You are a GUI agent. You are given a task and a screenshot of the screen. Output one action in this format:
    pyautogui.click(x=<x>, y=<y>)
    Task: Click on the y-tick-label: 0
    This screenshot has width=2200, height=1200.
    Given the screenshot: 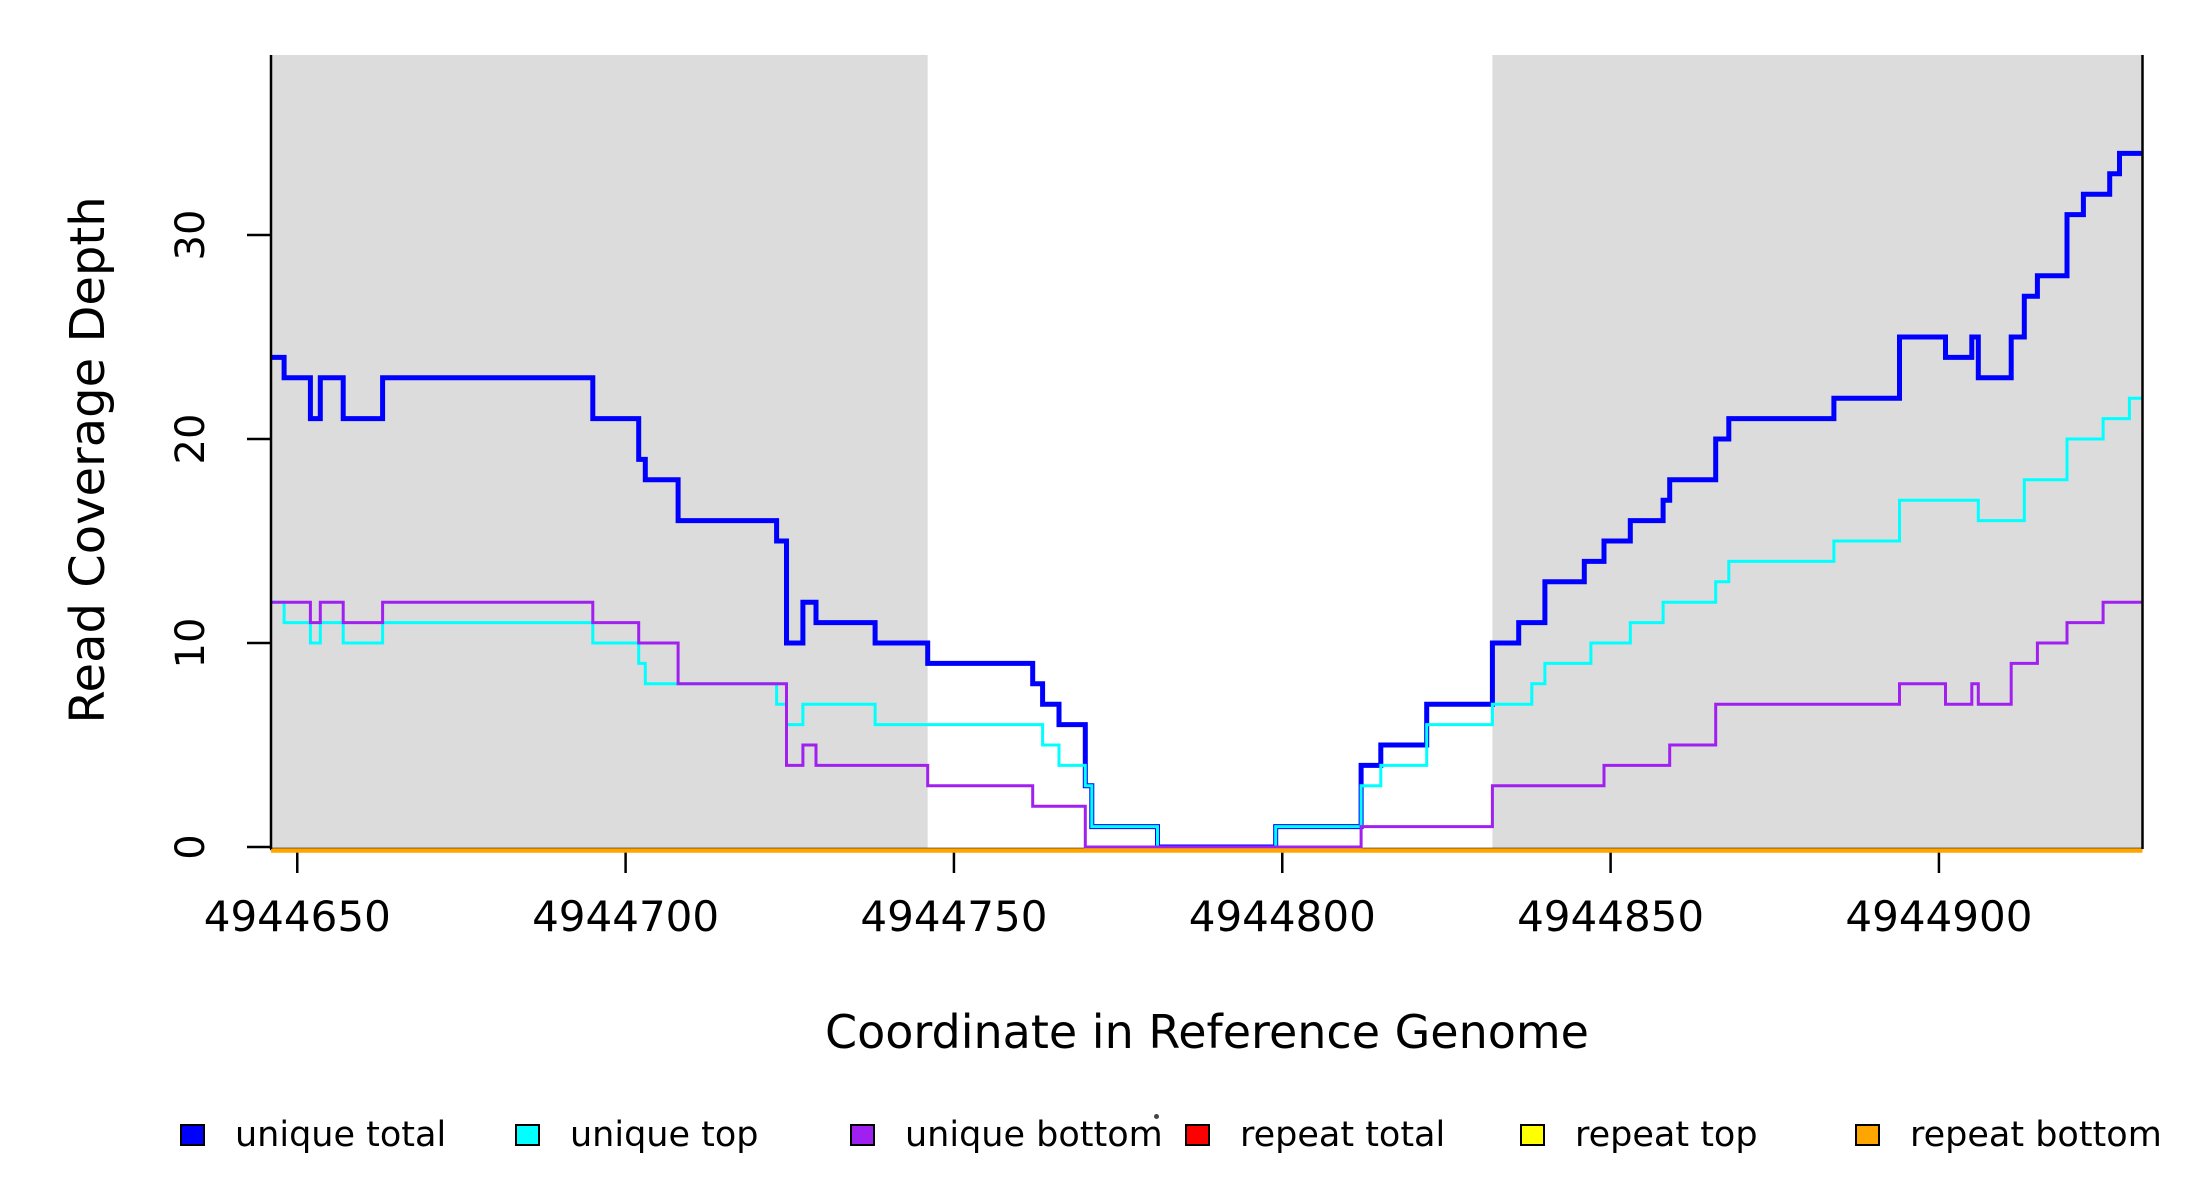 What is the action you would take?
    pyautogui.click(x=191, y=846)
    